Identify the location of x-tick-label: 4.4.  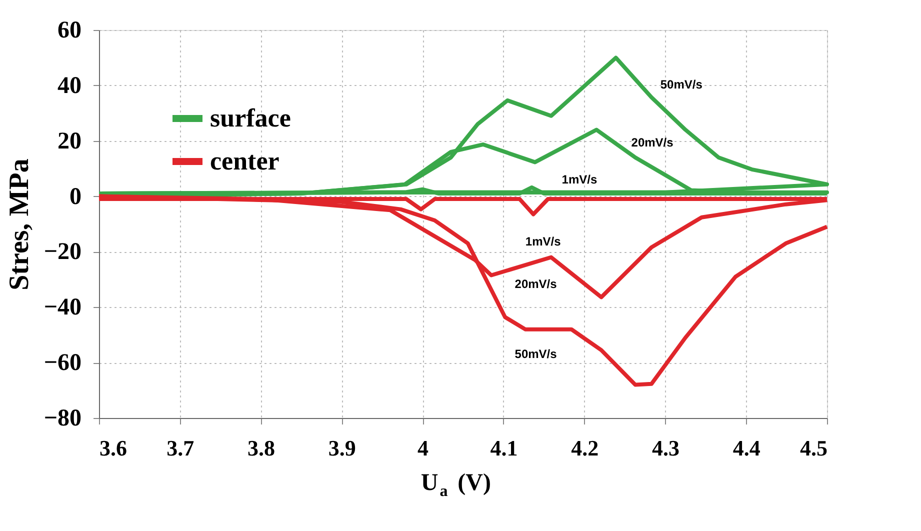
(746, 448).